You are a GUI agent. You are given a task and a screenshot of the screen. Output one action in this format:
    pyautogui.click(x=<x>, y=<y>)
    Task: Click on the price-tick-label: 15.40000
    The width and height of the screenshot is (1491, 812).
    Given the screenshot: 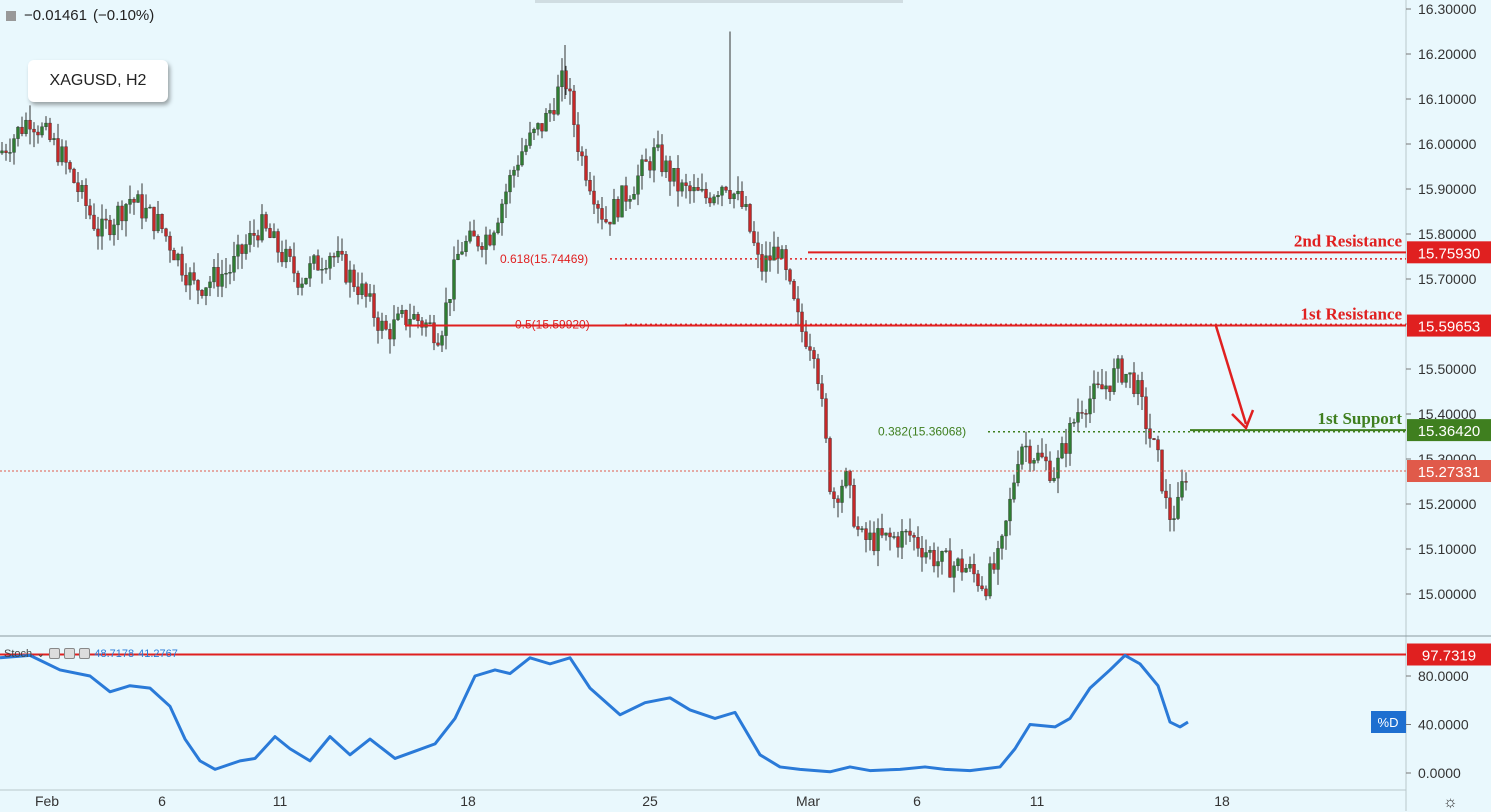 What is the action you would take?
    pyautogui.click(x=1447, y=414)
    